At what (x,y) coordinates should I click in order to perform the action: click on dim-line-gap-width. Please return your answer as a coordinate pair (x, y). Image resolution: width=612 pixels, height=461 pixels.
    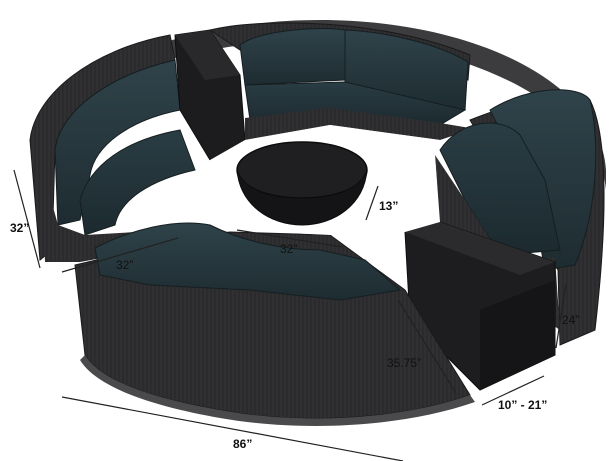
    Looking at the image, I should click on (513, 390).